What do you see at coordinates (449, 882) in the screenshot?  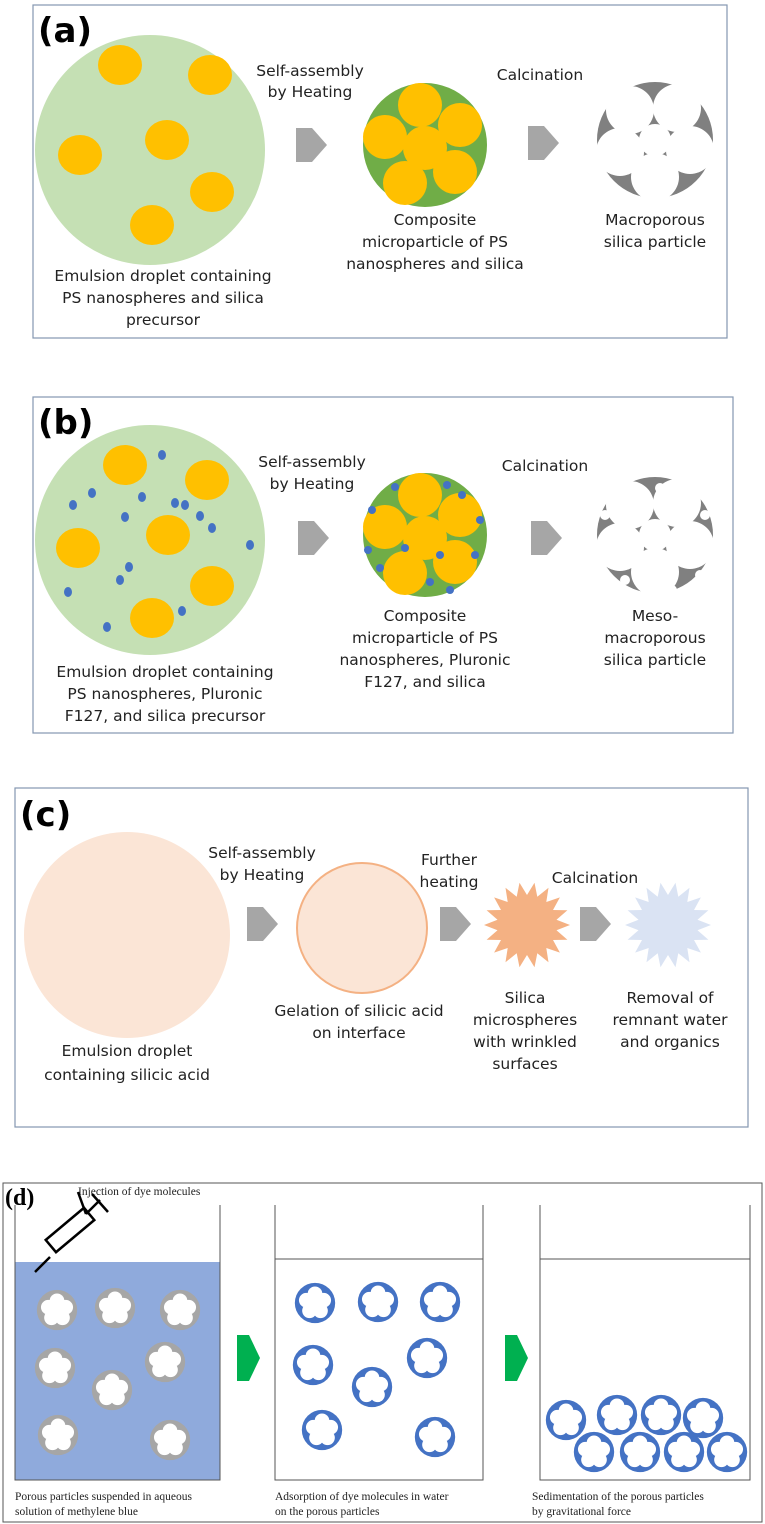 I see `arrow-label: heating` at bounding box center [449, 882].